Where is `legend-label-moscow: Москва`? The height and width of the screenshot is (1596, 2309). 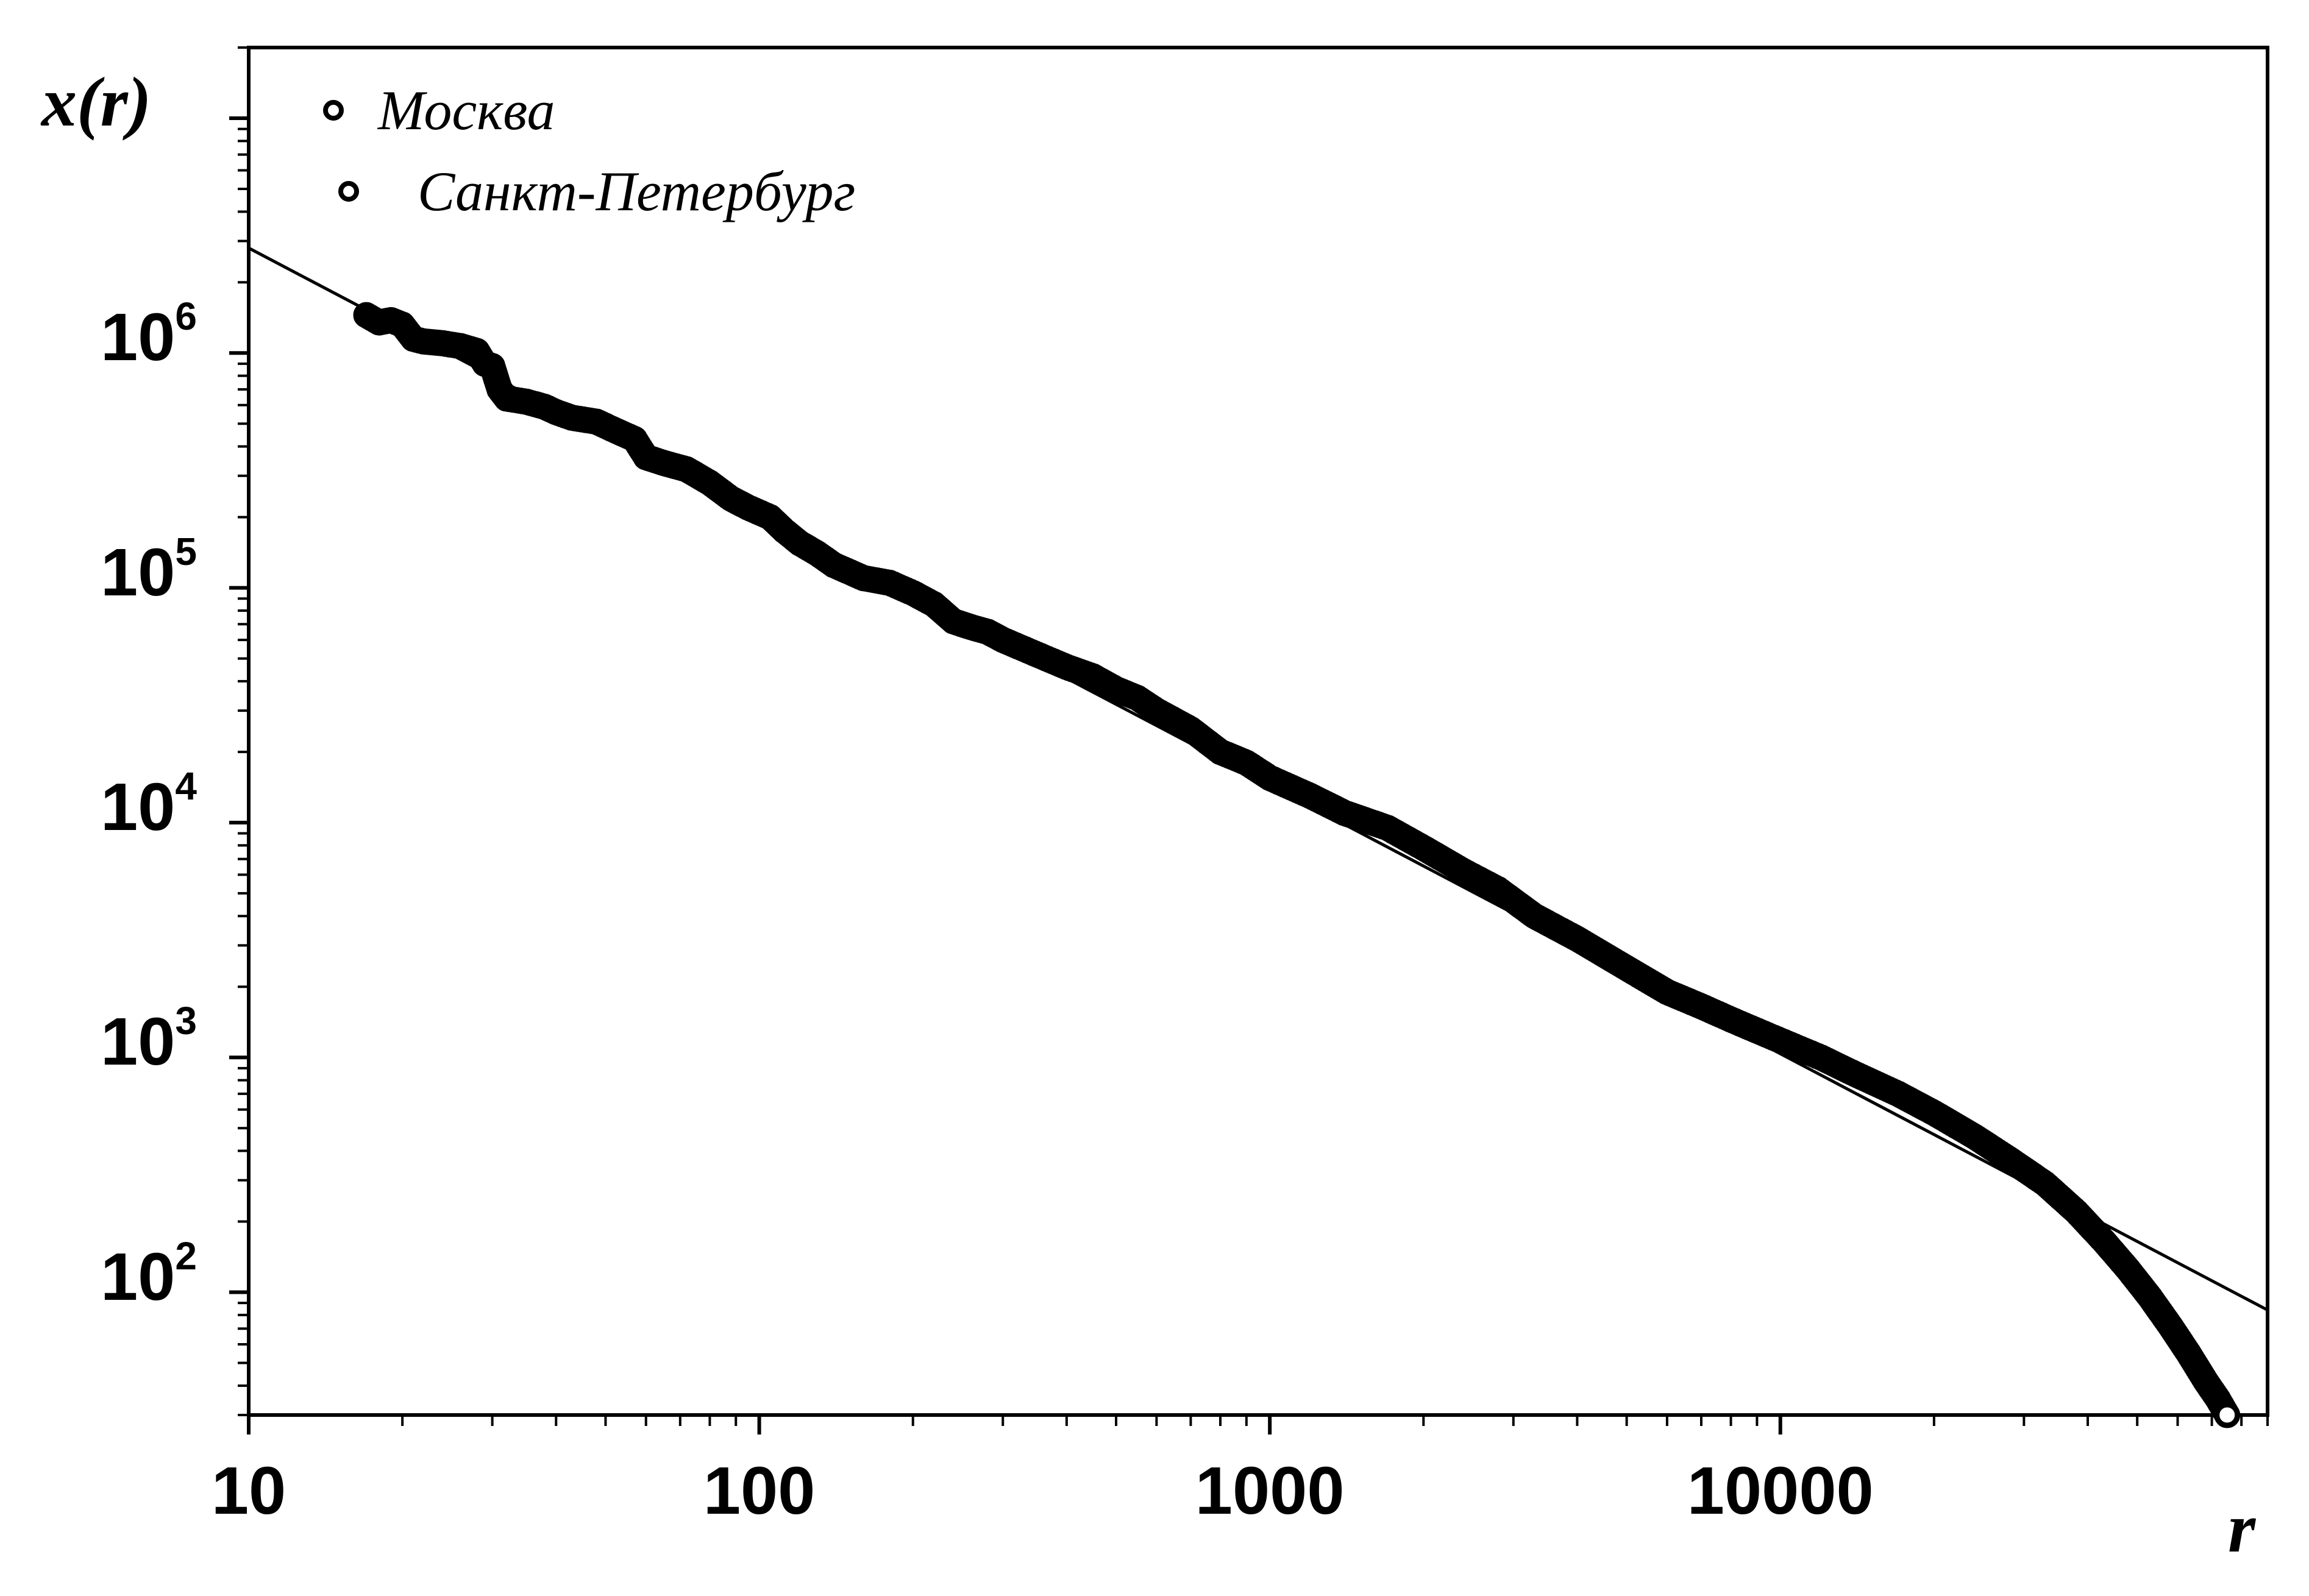
legend-label-moscow: Москва is located at coordinates (466, 110).